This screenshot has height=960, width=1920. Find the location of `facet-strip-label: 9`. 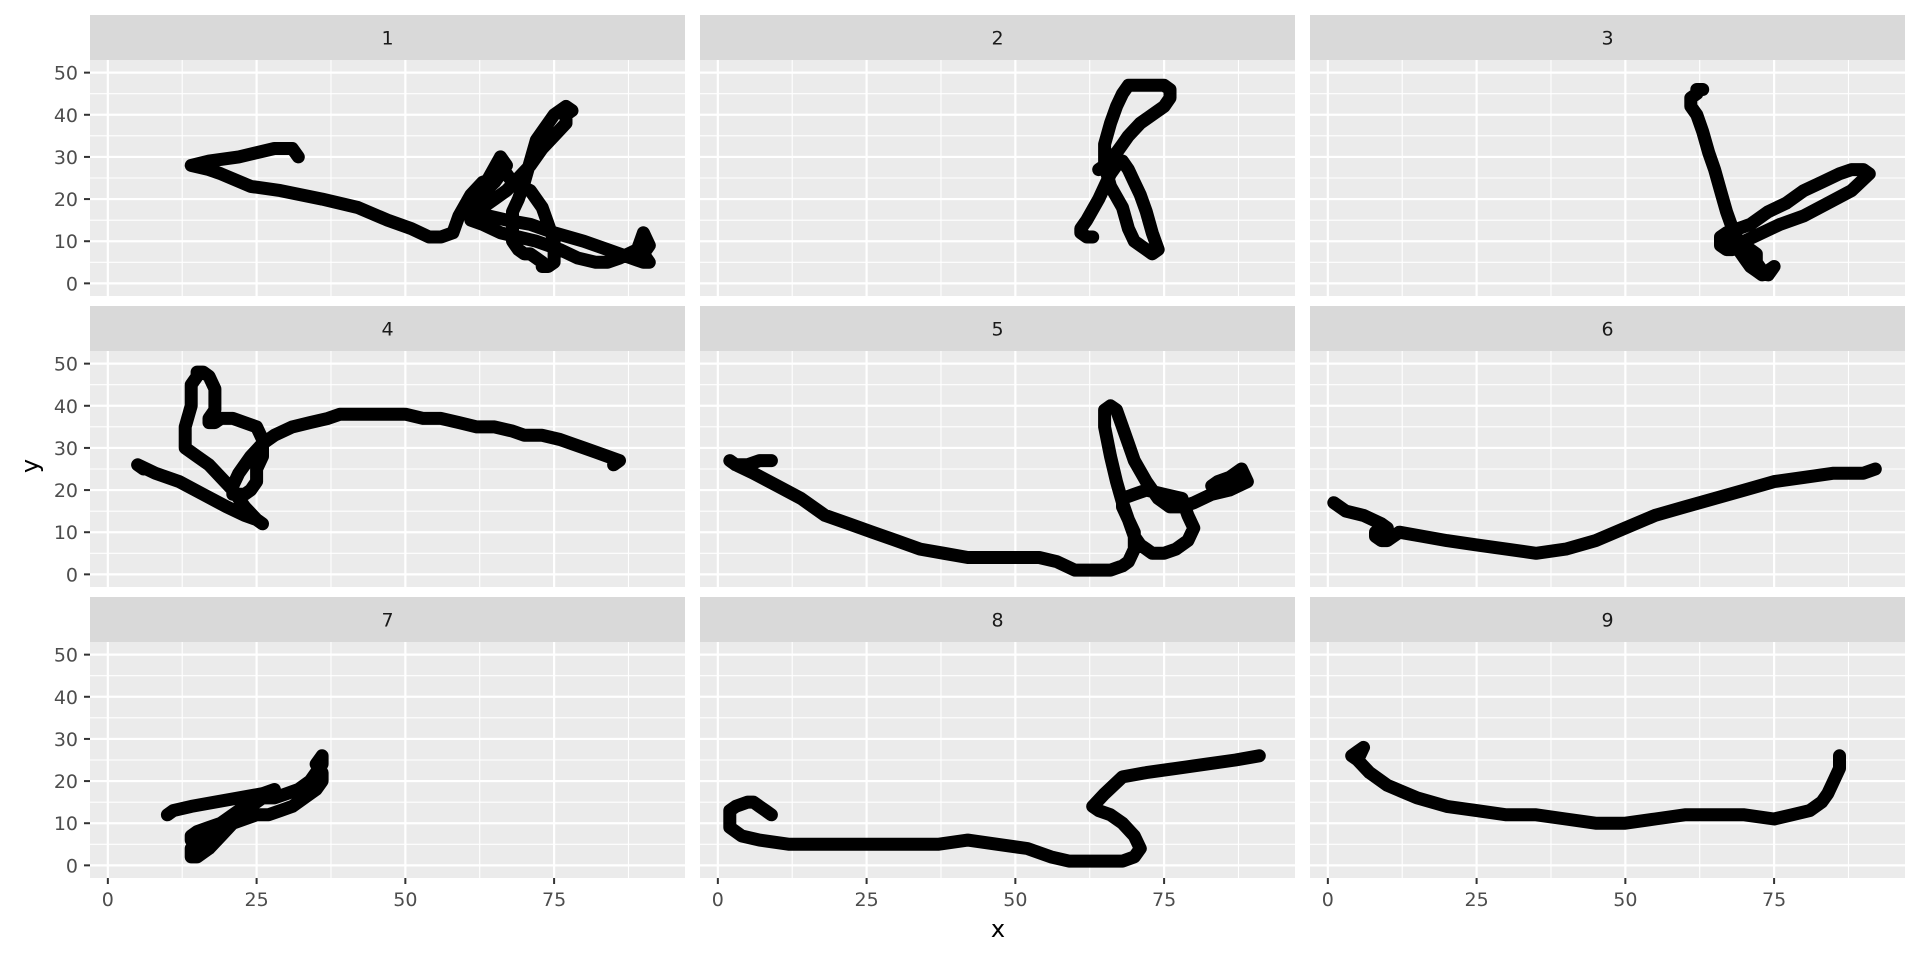

facet-strip-label: 9 is located at coordinates (1607, 621).